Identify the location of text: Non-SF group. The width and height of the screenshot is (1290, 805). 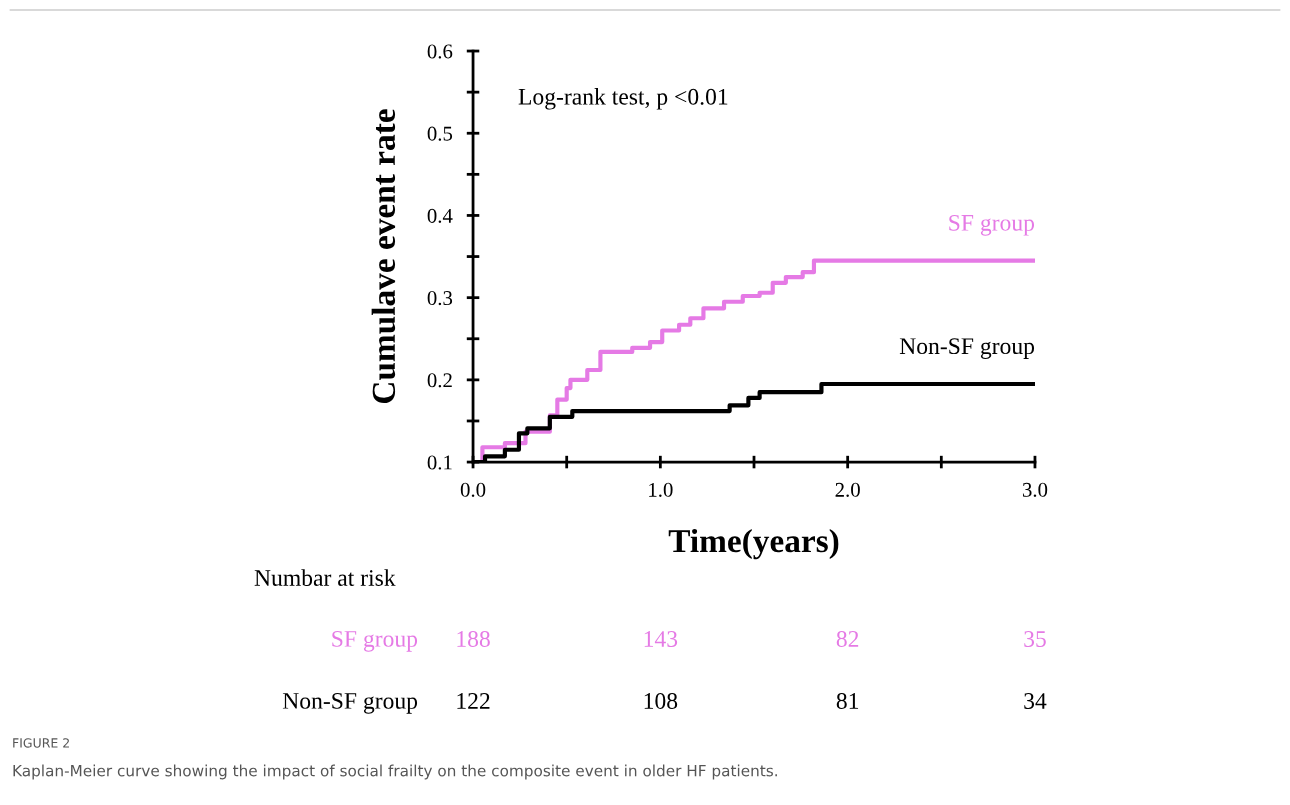
(350, 703).